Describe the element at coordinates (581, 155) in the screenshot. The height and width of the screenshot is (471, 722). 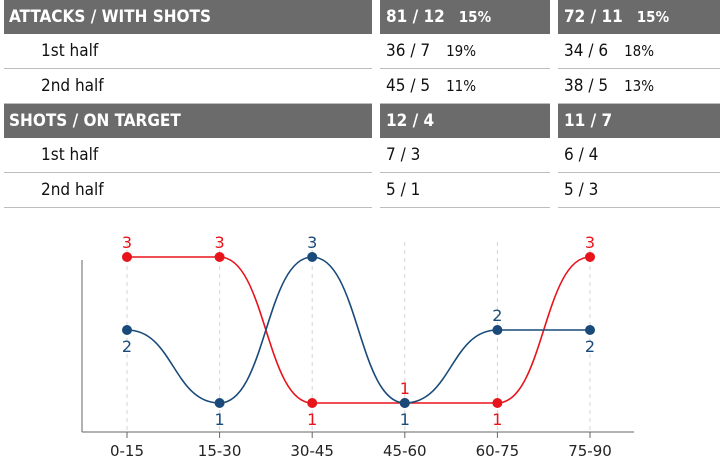
I see `team2-value: 6 / 4` at that location.